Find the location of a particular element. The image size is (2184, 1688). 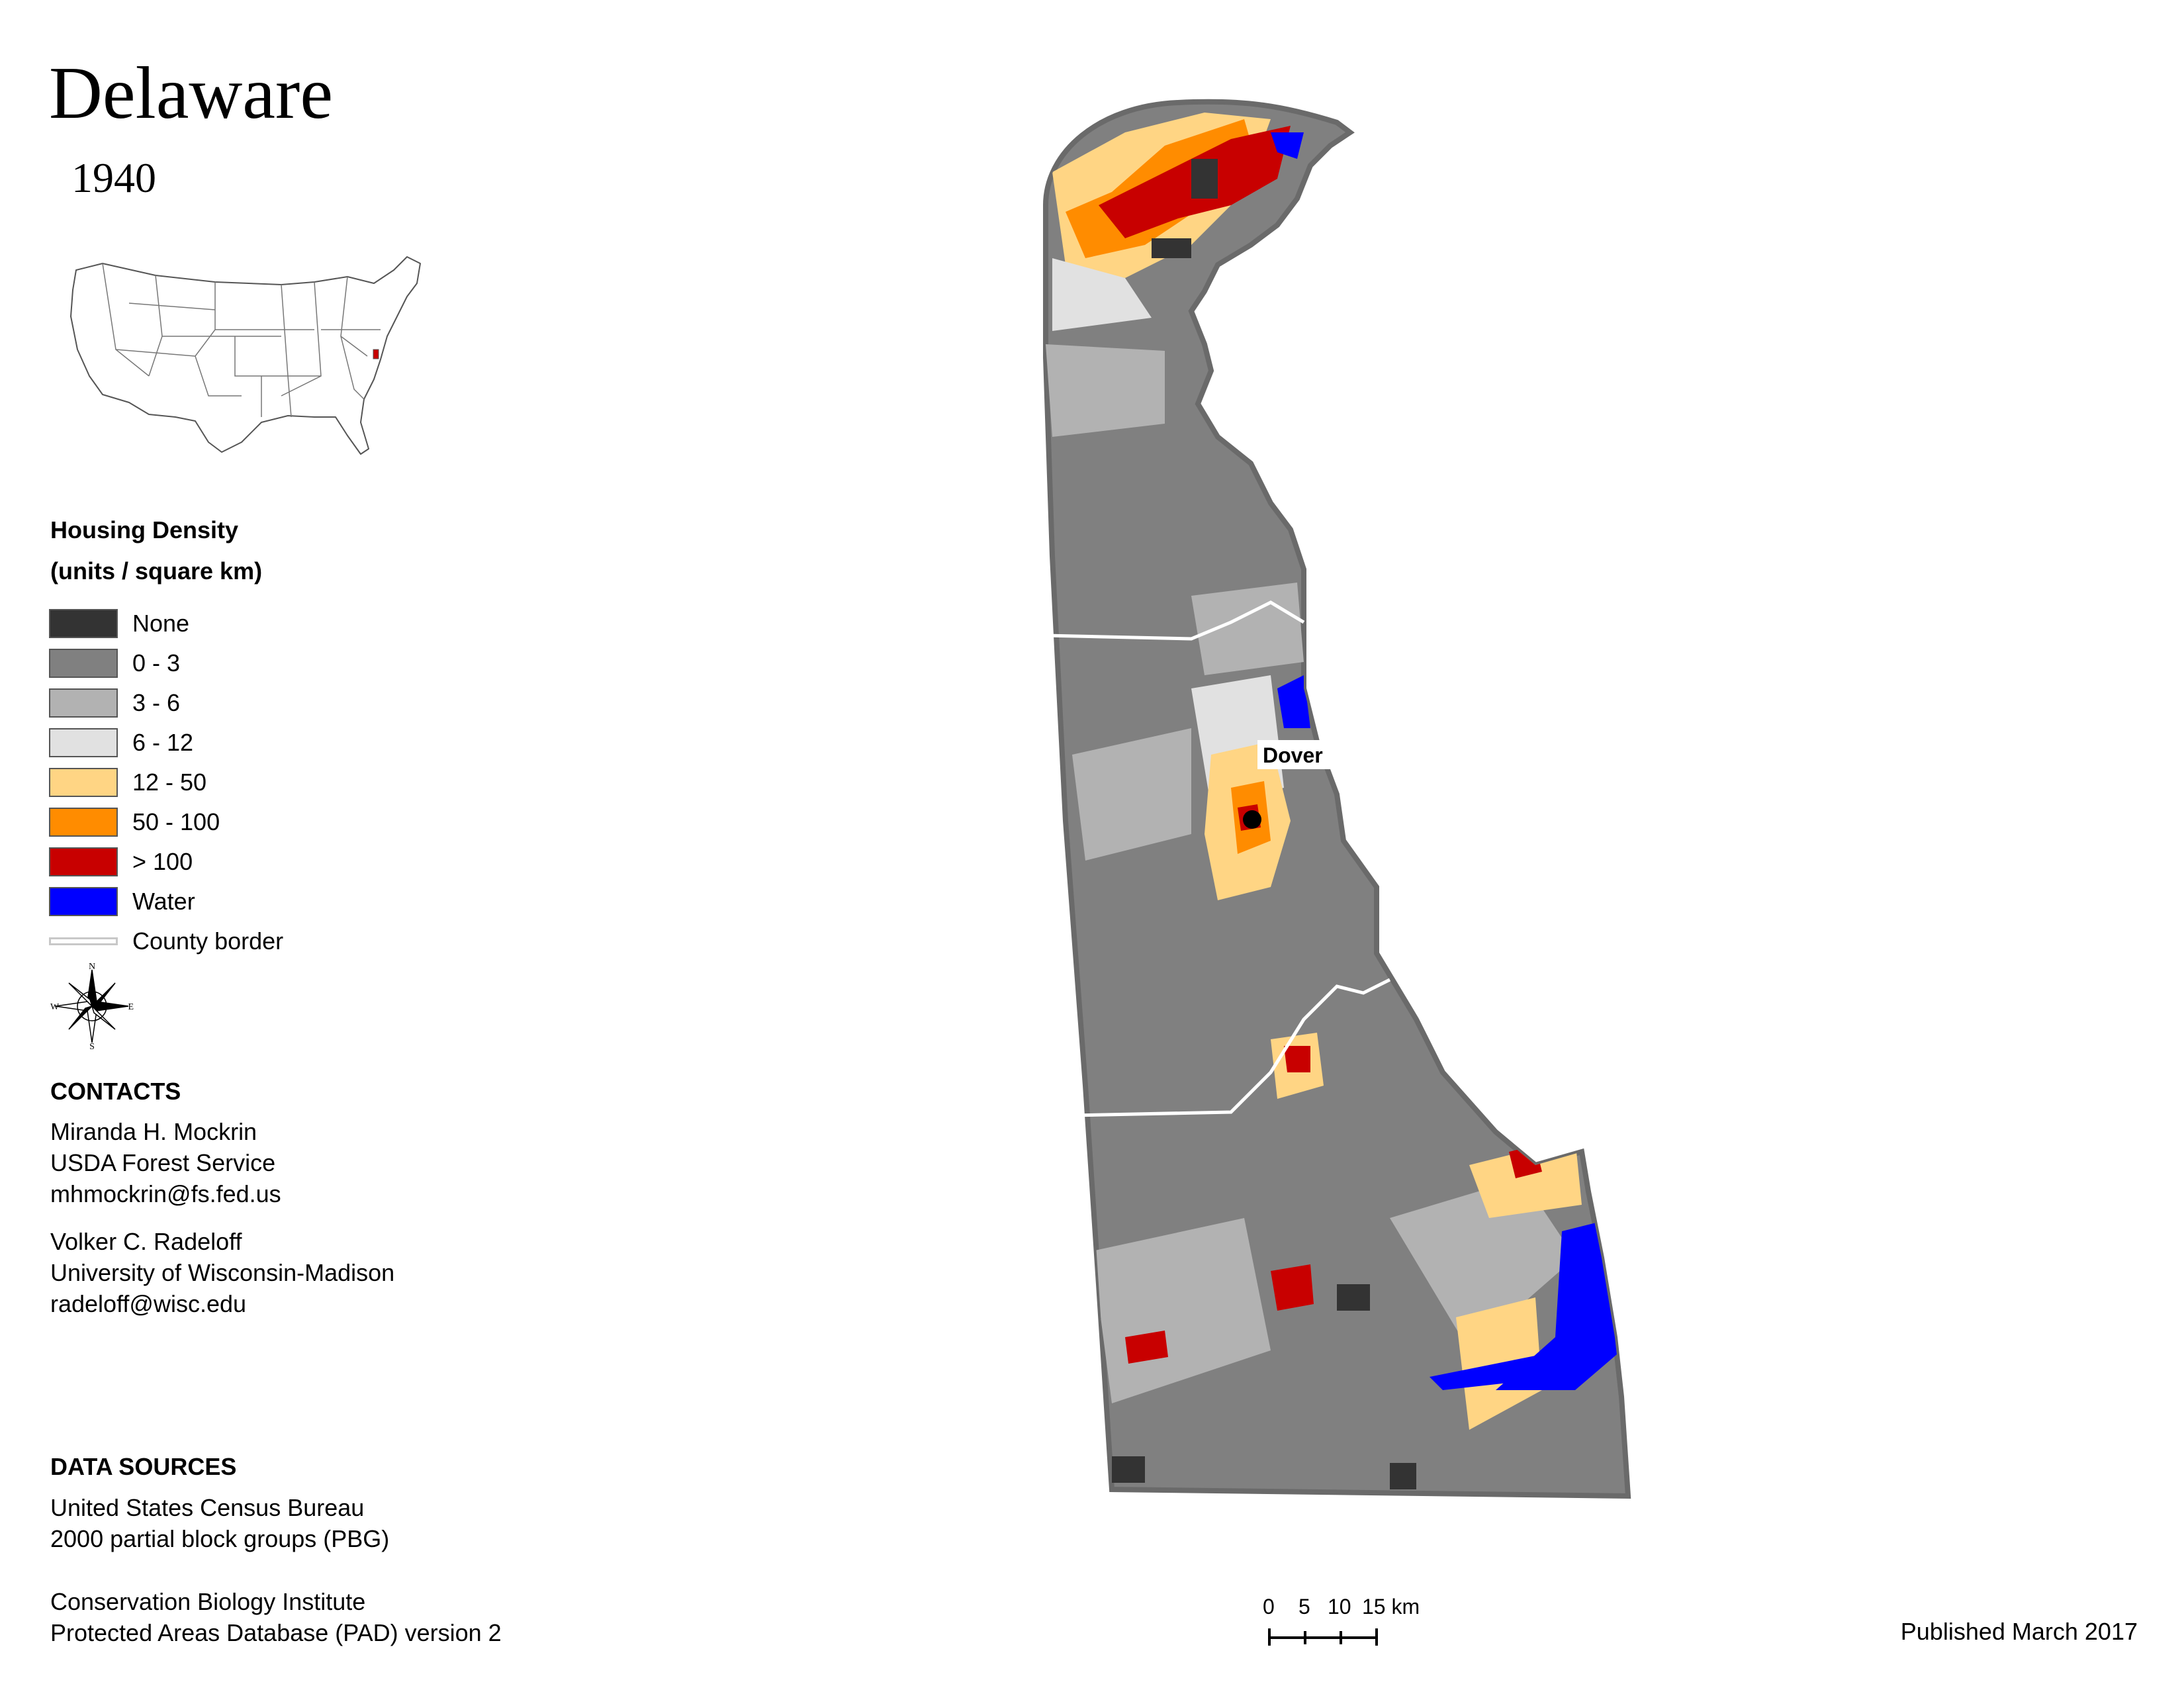

scale-label: 15 km is located at coordinates (1391, 1606).